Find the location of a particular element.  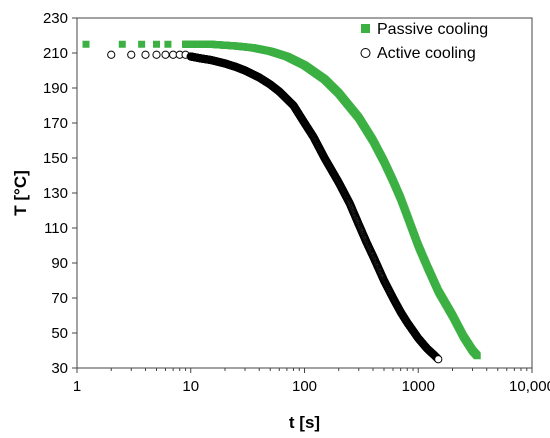

y-axis: 30 50 70 90 110 130 150 170 190 210 230 is located at coordinates (60, 193).